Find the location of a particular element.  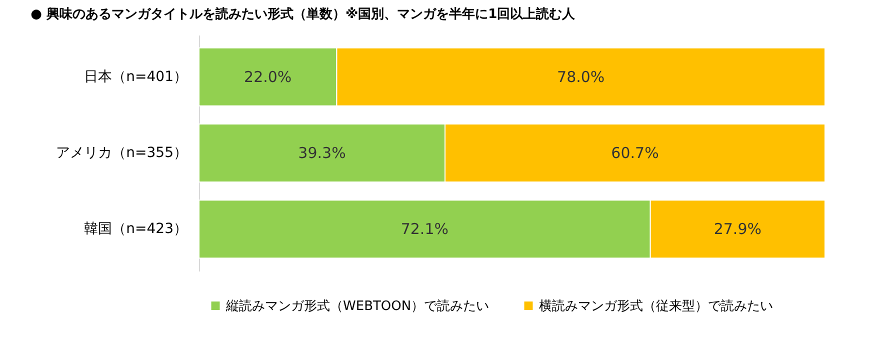

data-label: 39.3% is located at coordinates (322, 153).